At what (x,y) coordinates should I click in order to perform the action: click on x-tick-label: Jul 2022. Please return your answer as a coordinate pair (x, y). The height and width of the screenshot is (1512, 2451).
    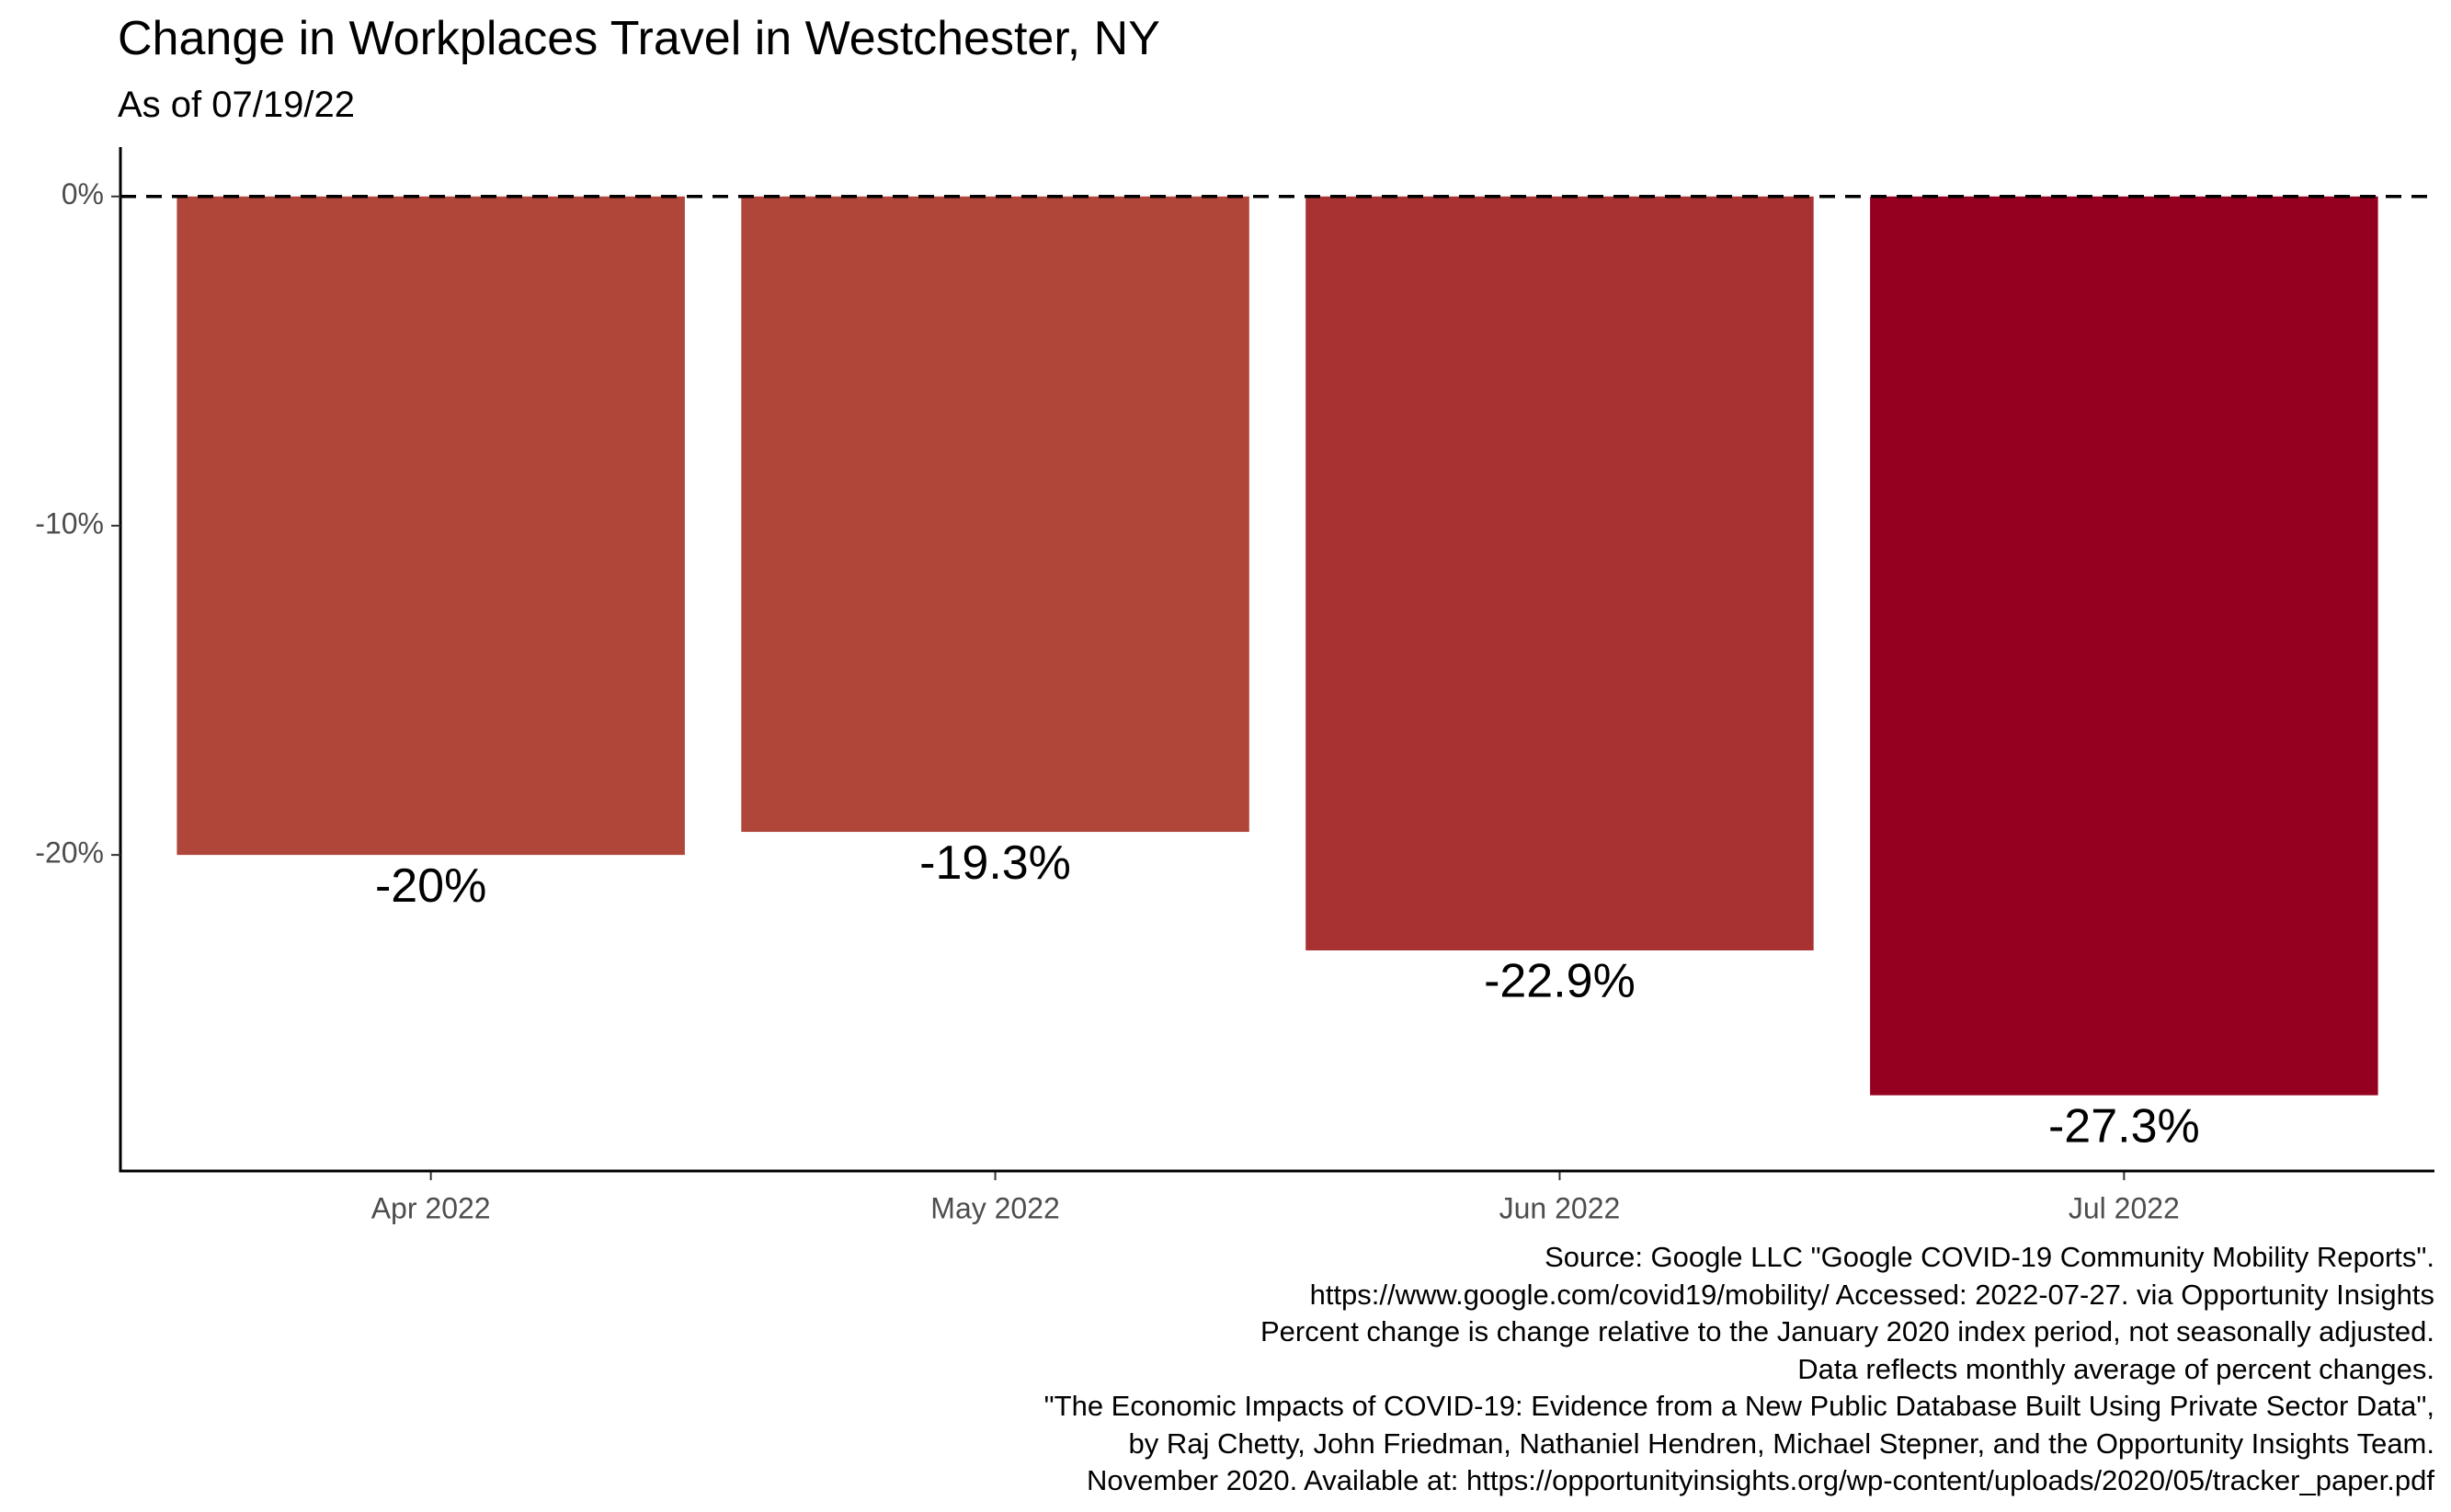
    Looking at the image, I should click on (2124, 1207).